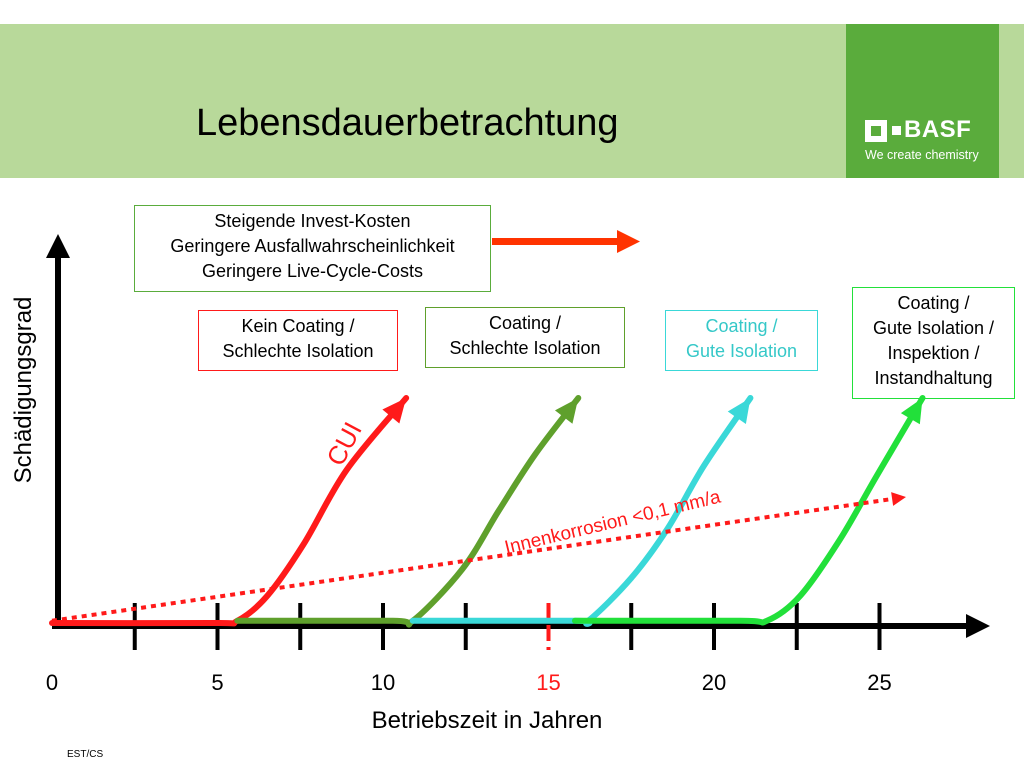 Image resolution: width=1024 pixels, height=768 pixels. Describe the element at coordinates (298, 326) in the screenshot. I see `scenario-box-line: Kein Coating /` at that location.